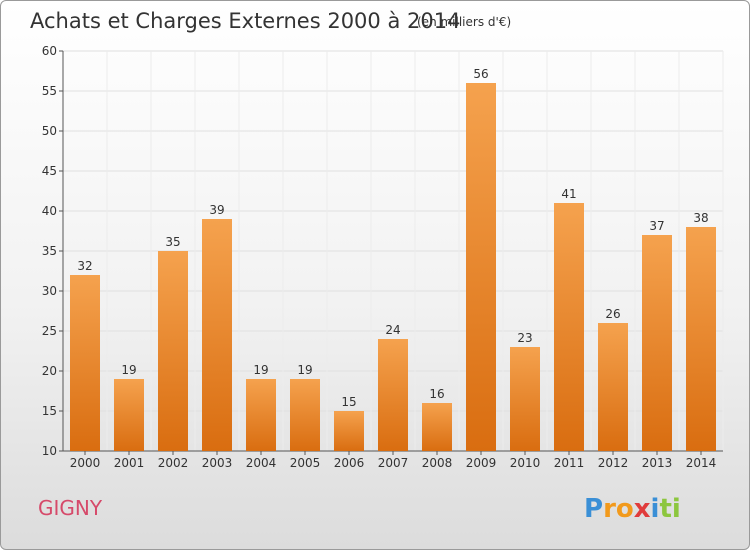  What do you see at coordinates (128, 370) in the screenshot?
I see `value-label-2001: 19` at bounding box center [128, 370].